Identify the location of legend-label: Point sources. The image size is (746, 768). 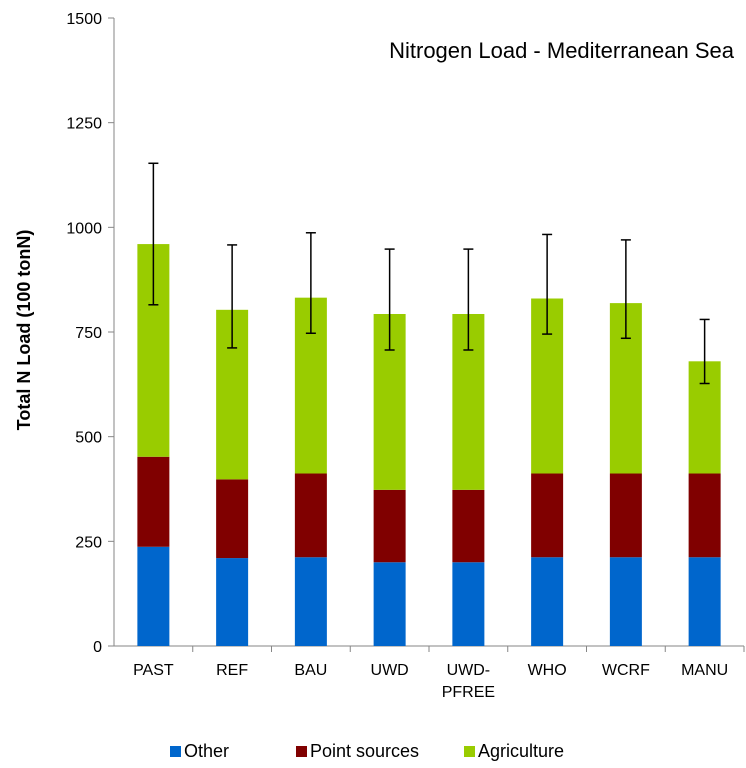
(364, 751).